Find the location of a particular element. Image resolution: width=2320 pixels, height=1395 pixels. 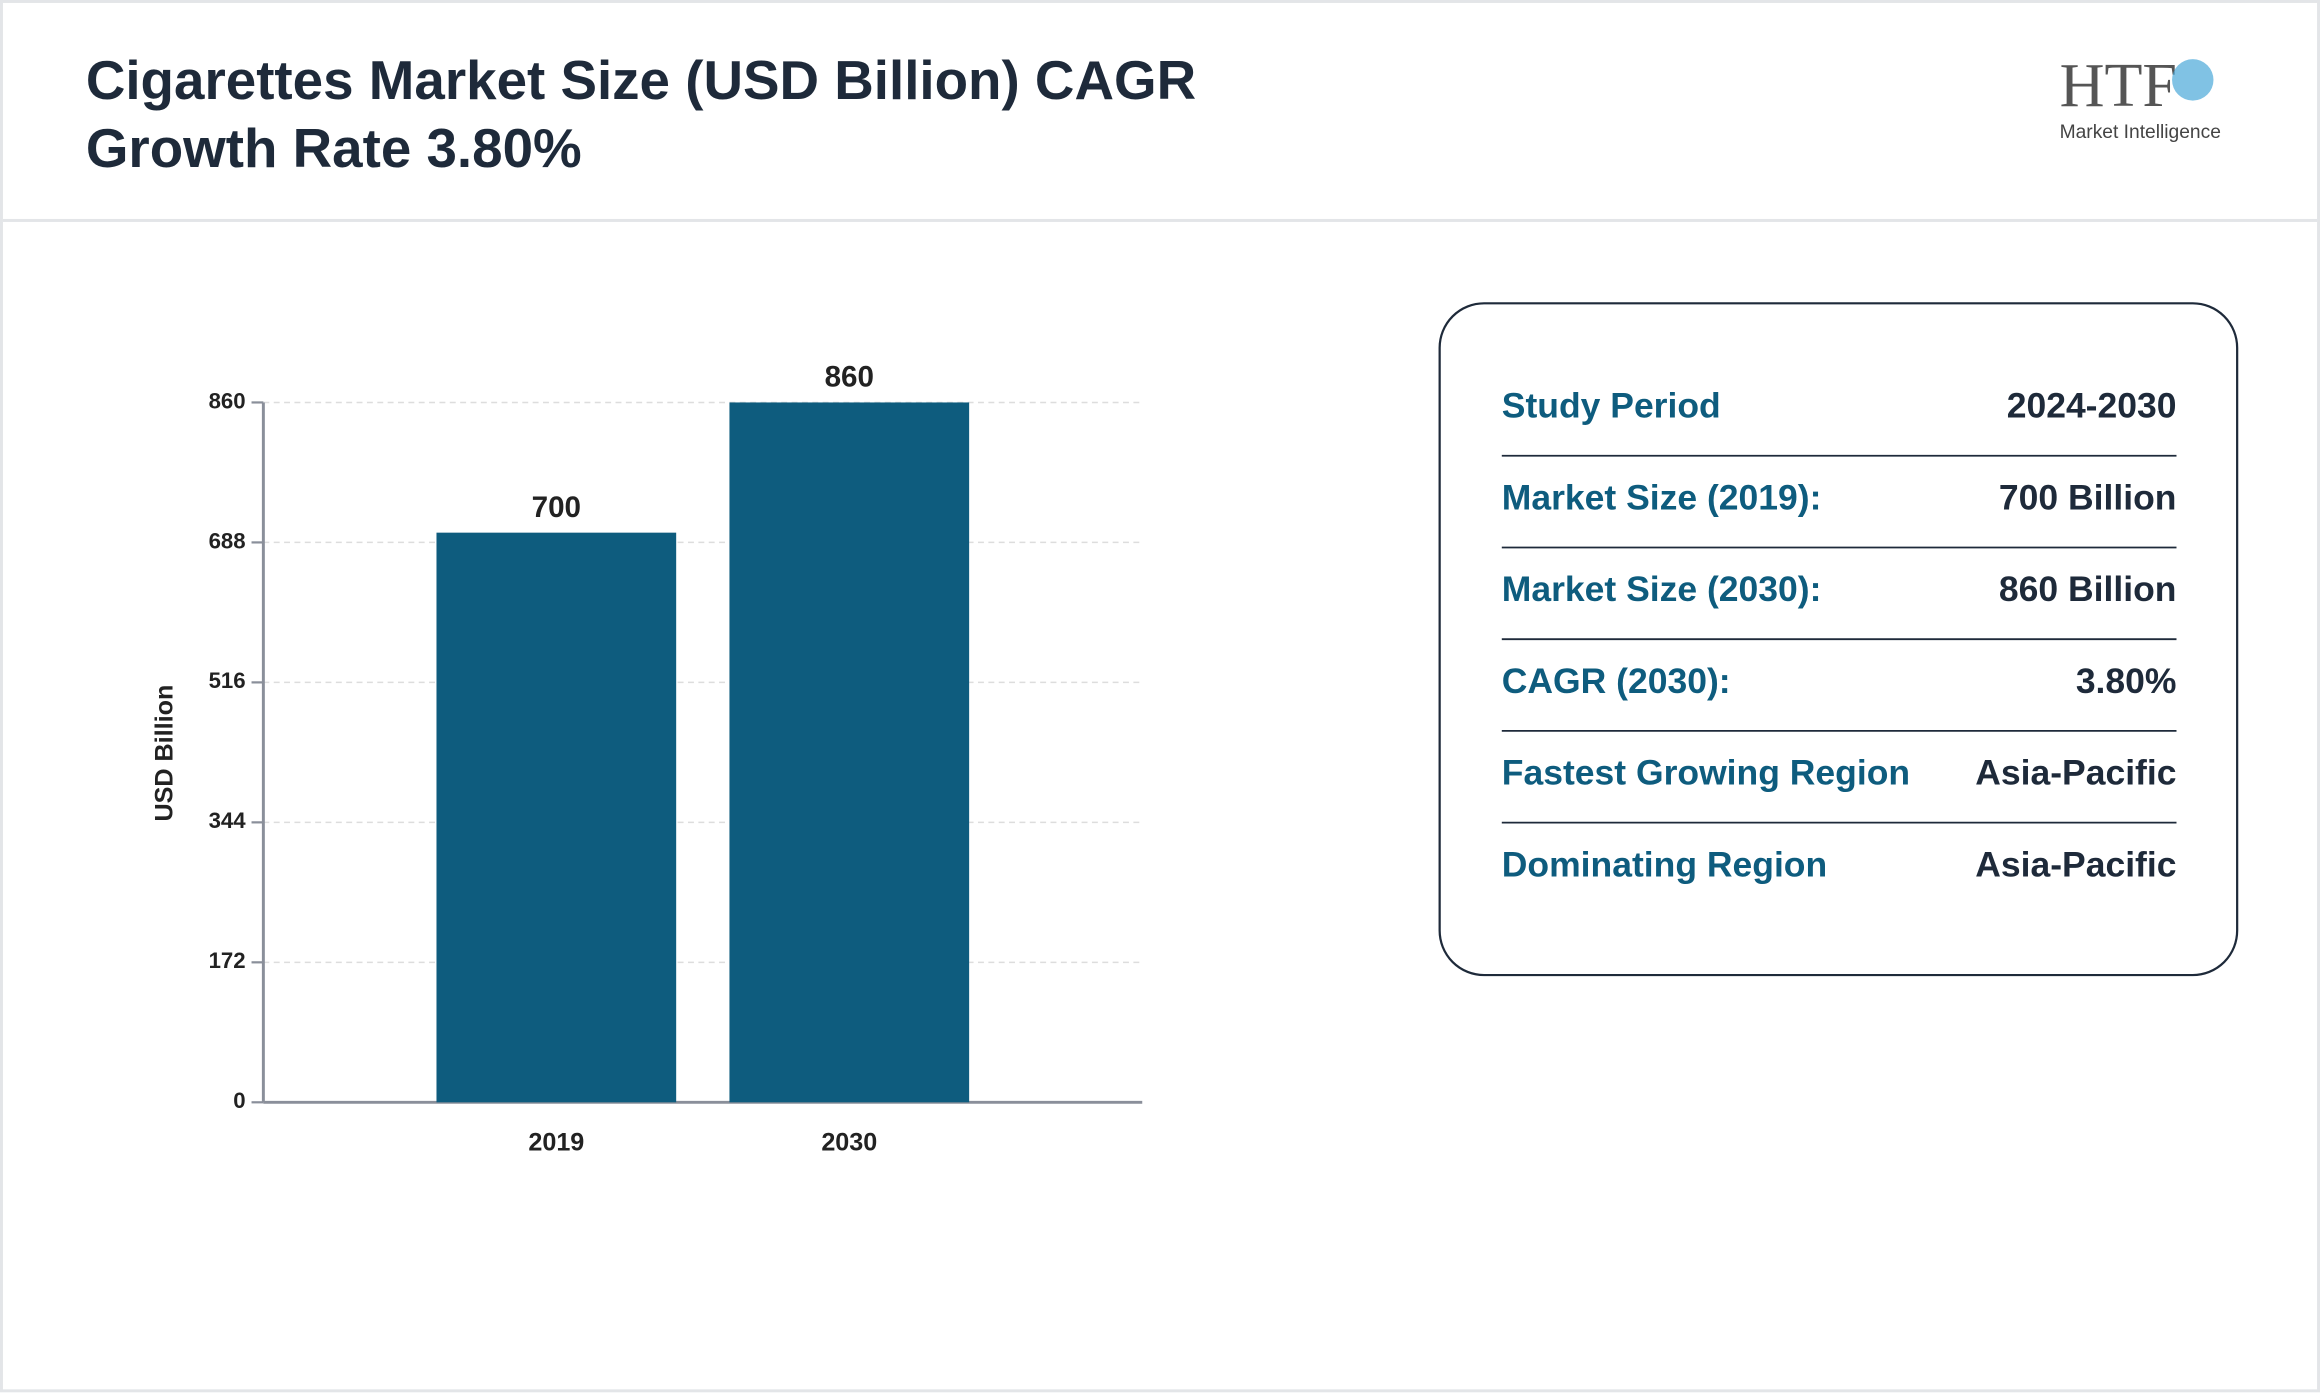

value-label: 700 is located at coordinates (556, 507).